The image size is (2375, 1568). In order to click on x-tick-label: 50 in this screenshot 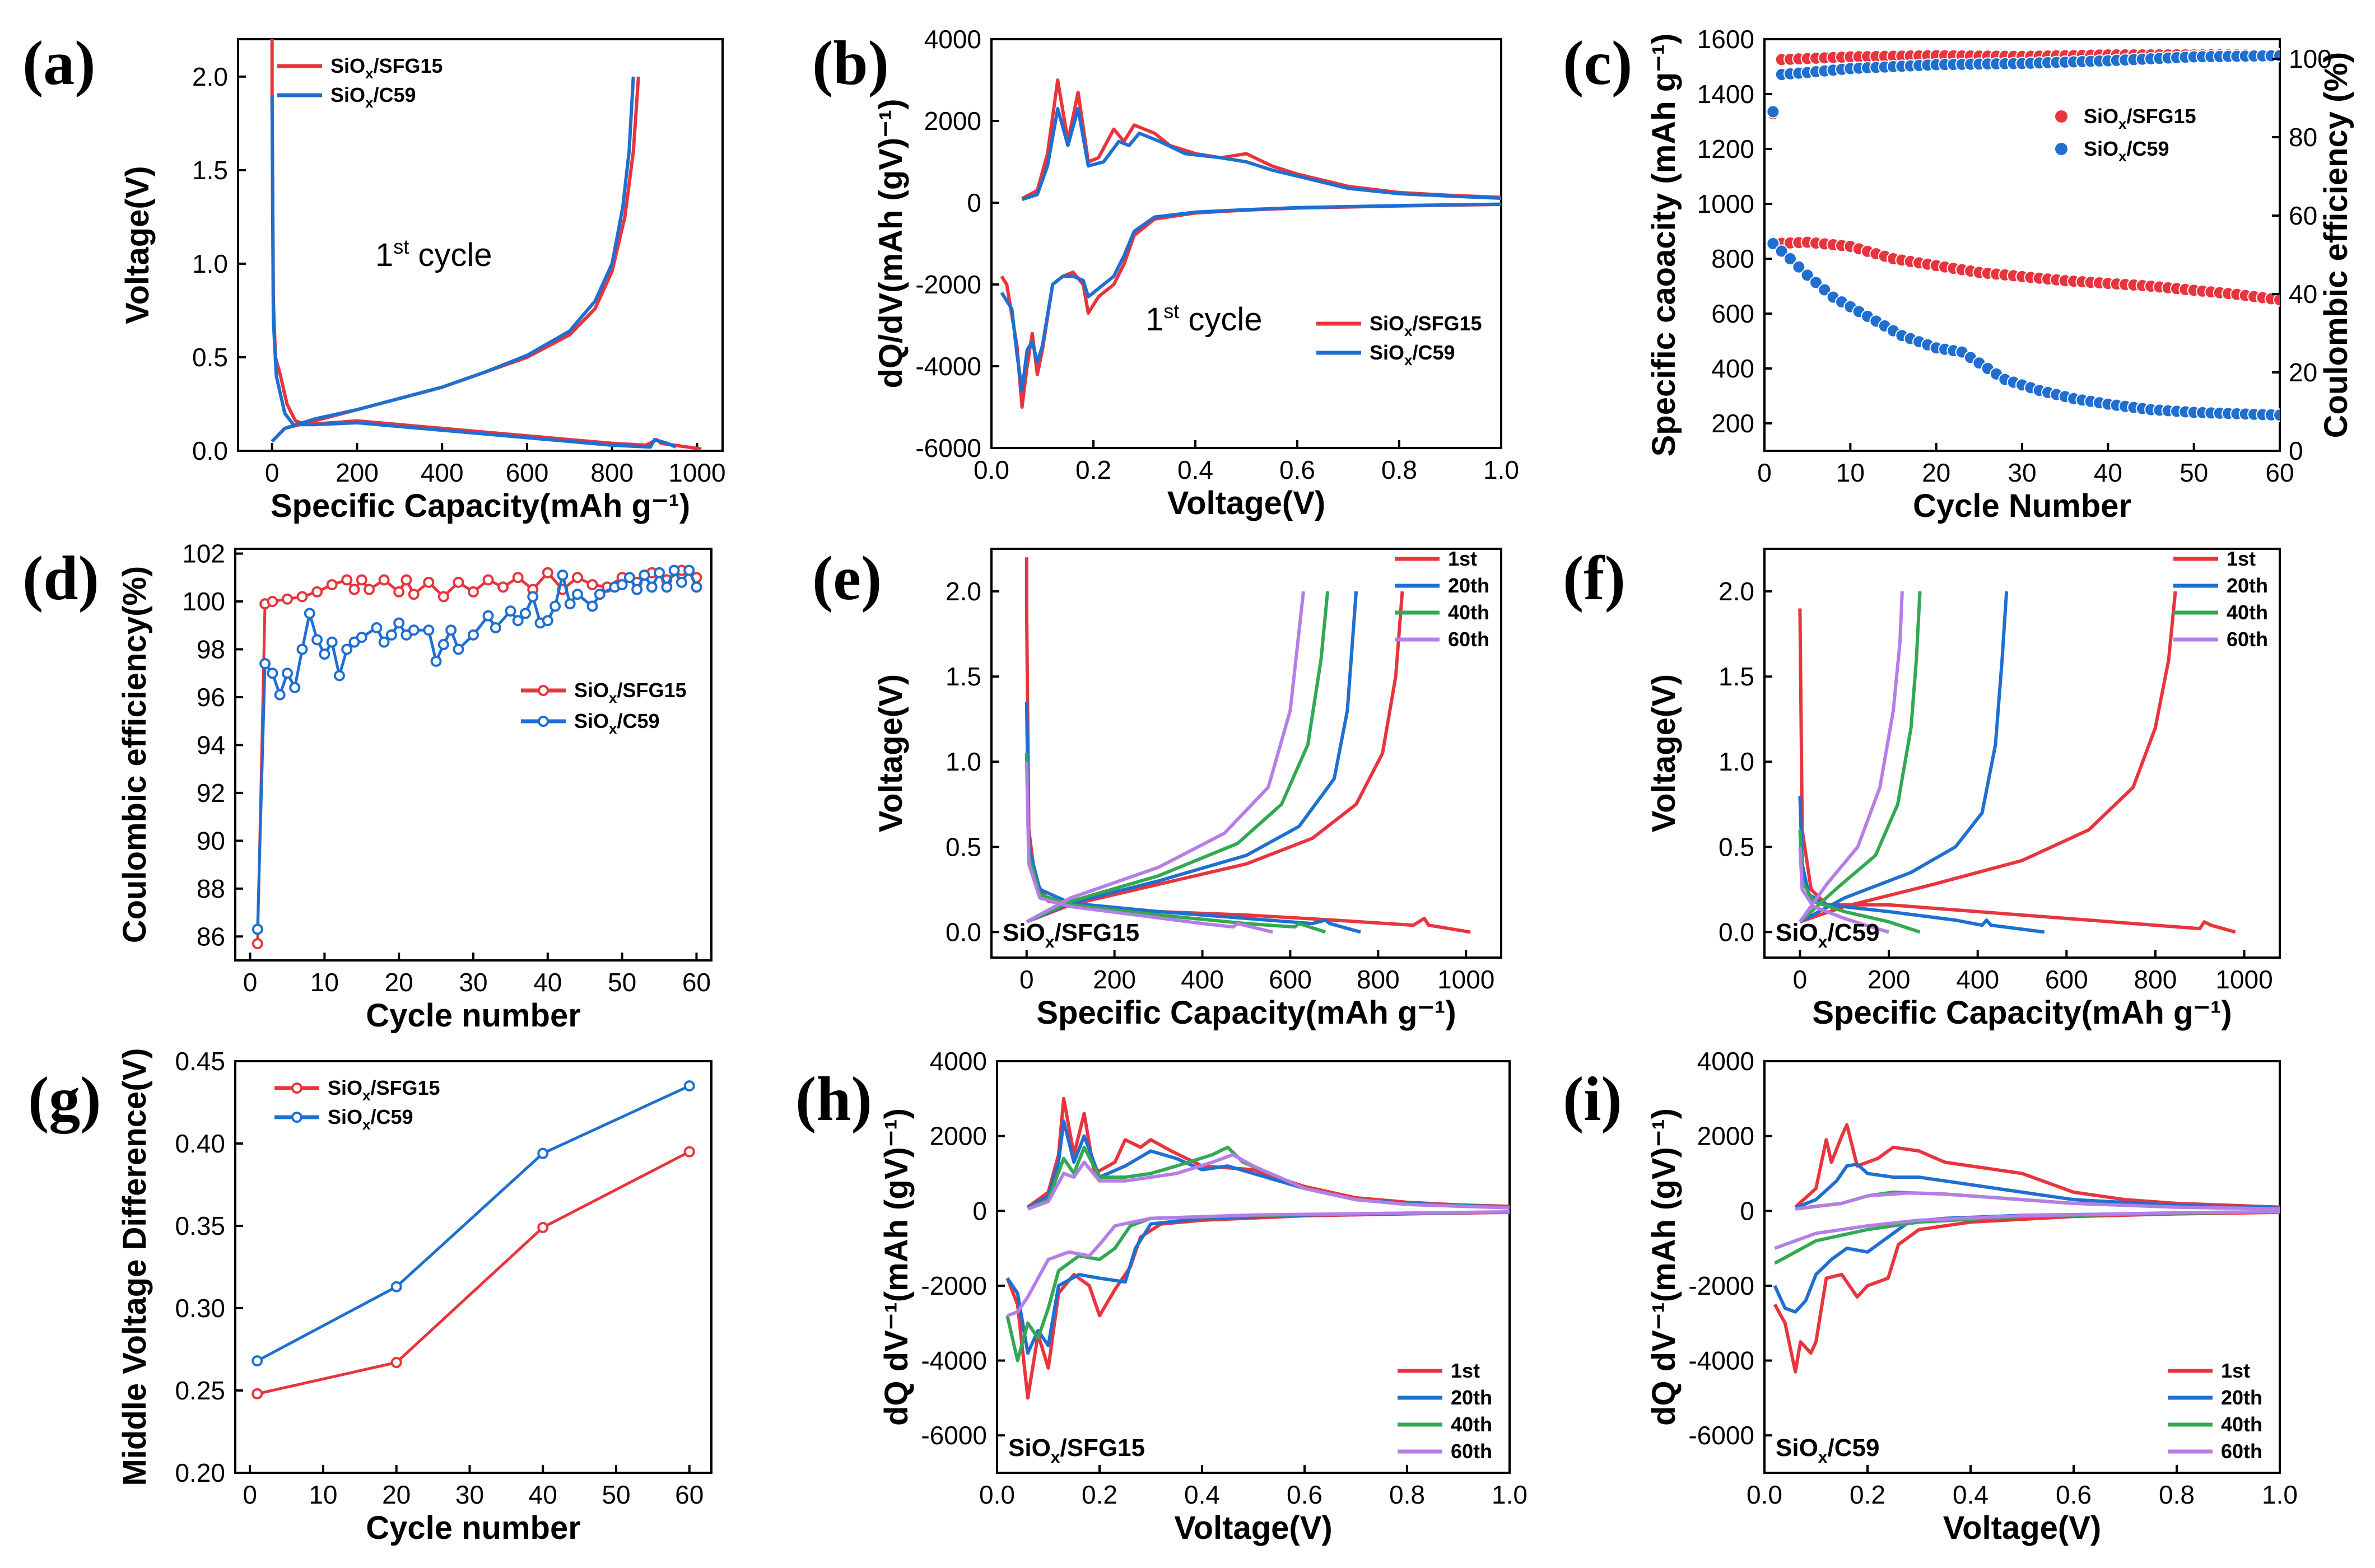, I will do `click(622, 983)`.